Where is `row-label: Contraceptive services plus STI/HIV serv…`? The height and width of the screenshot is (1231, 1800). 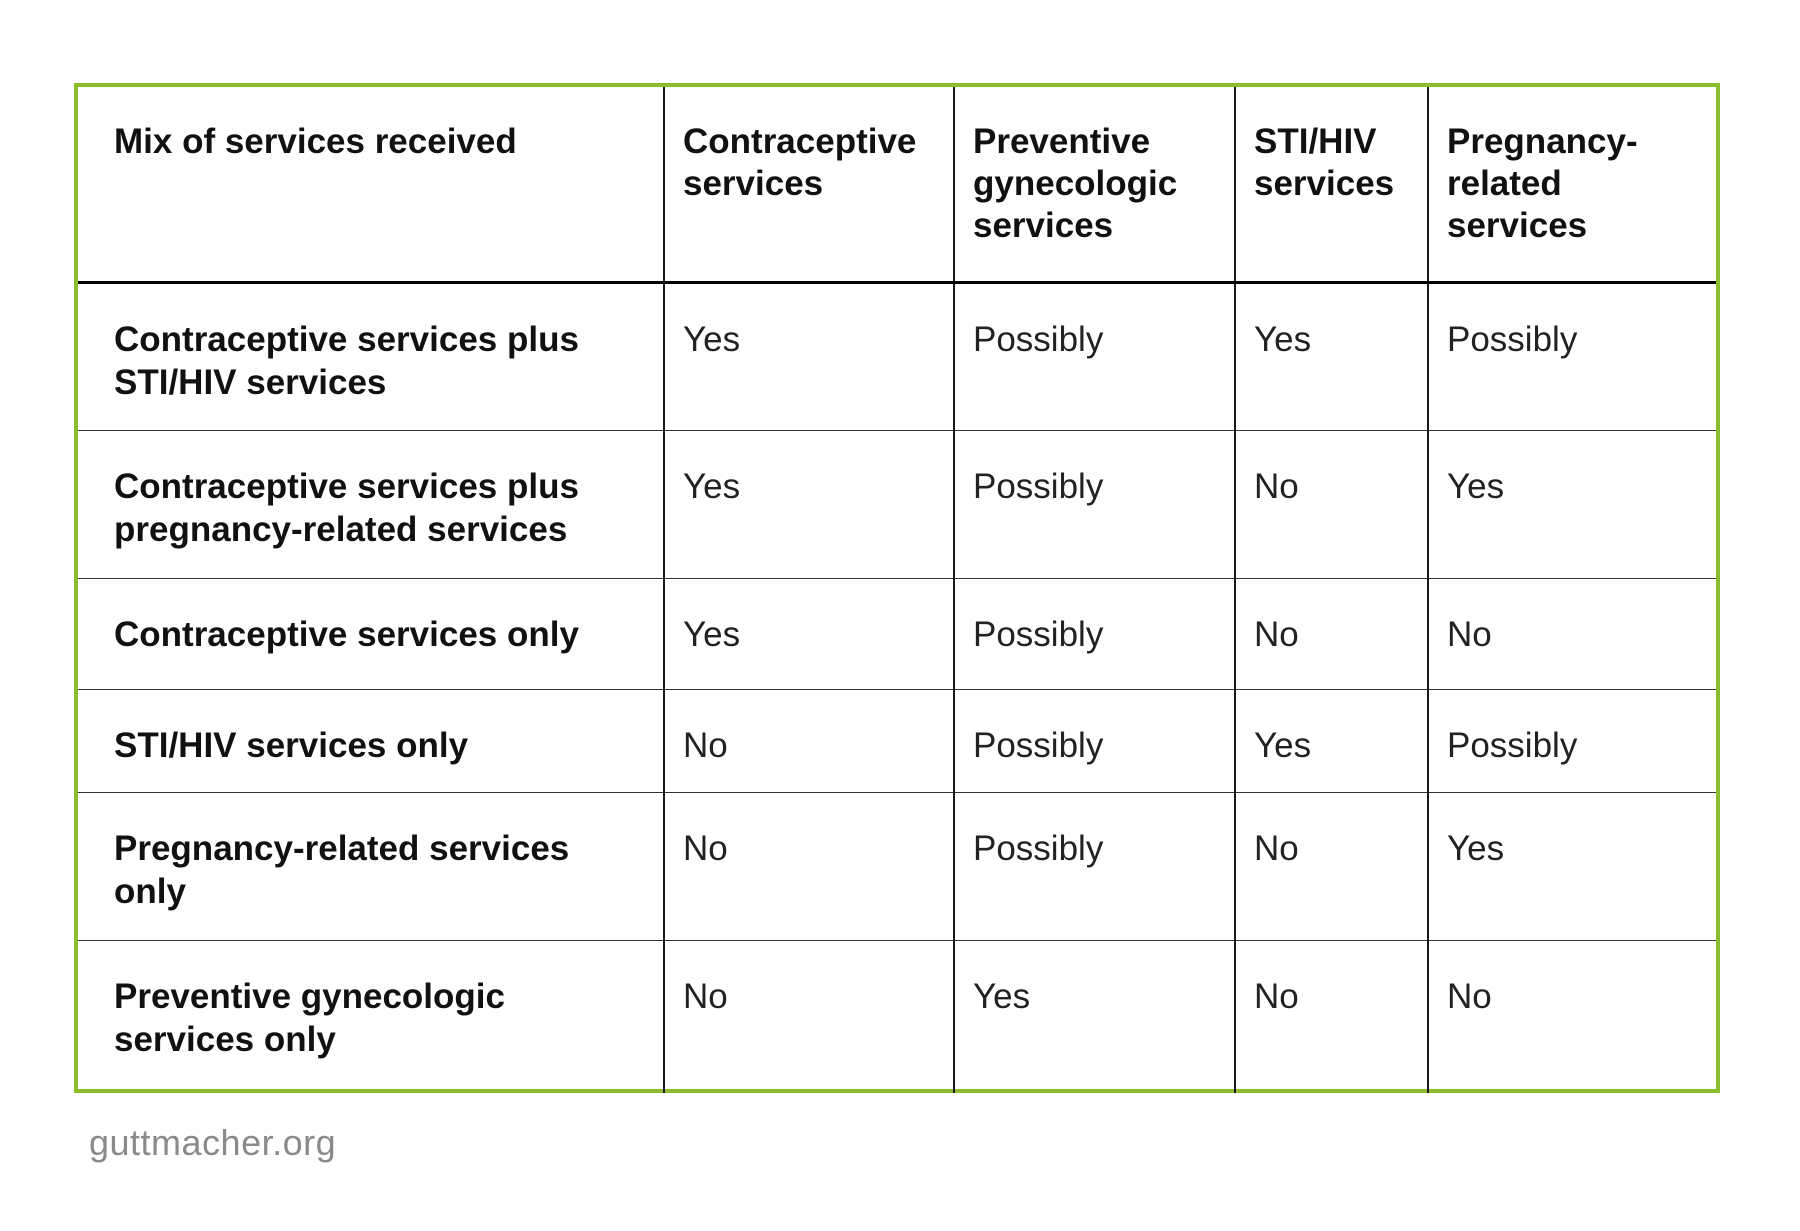
row-label: Contraceptive services plus STI/HIV serv… is located at coordinates (371, 355).